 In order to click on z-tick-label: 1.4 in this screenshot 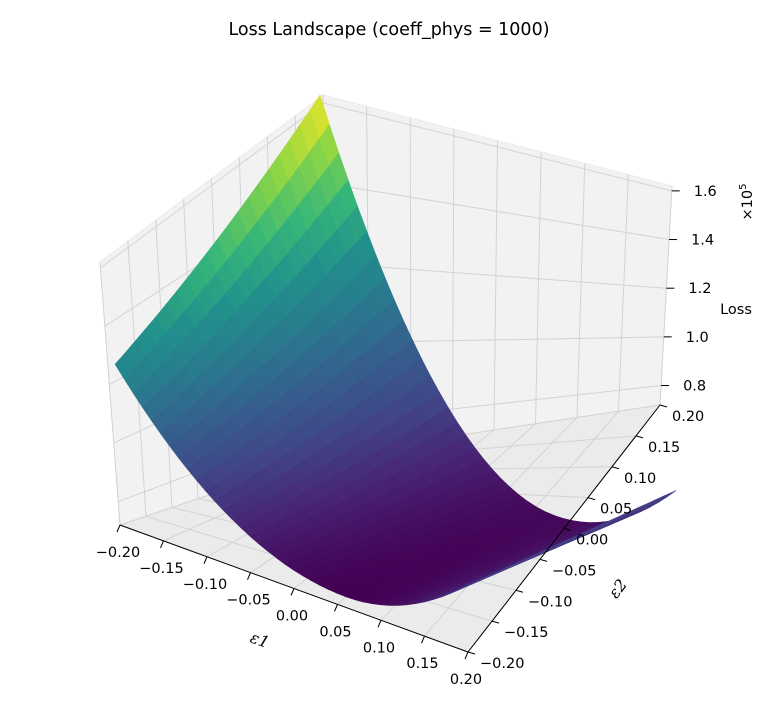, I will do `click(702, 241)`.